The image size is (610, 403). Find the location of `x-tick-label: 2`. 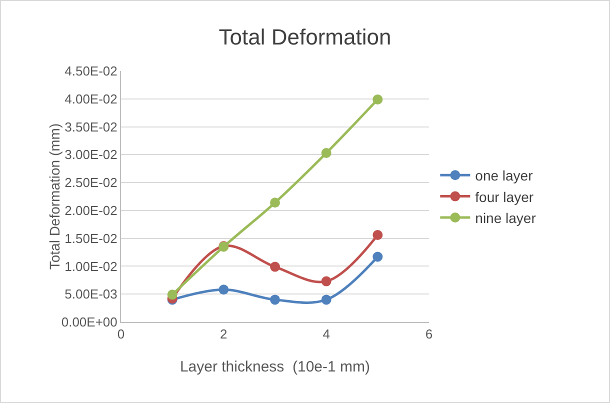

x-tick-label: 2 is located at coordinates (224, 334).